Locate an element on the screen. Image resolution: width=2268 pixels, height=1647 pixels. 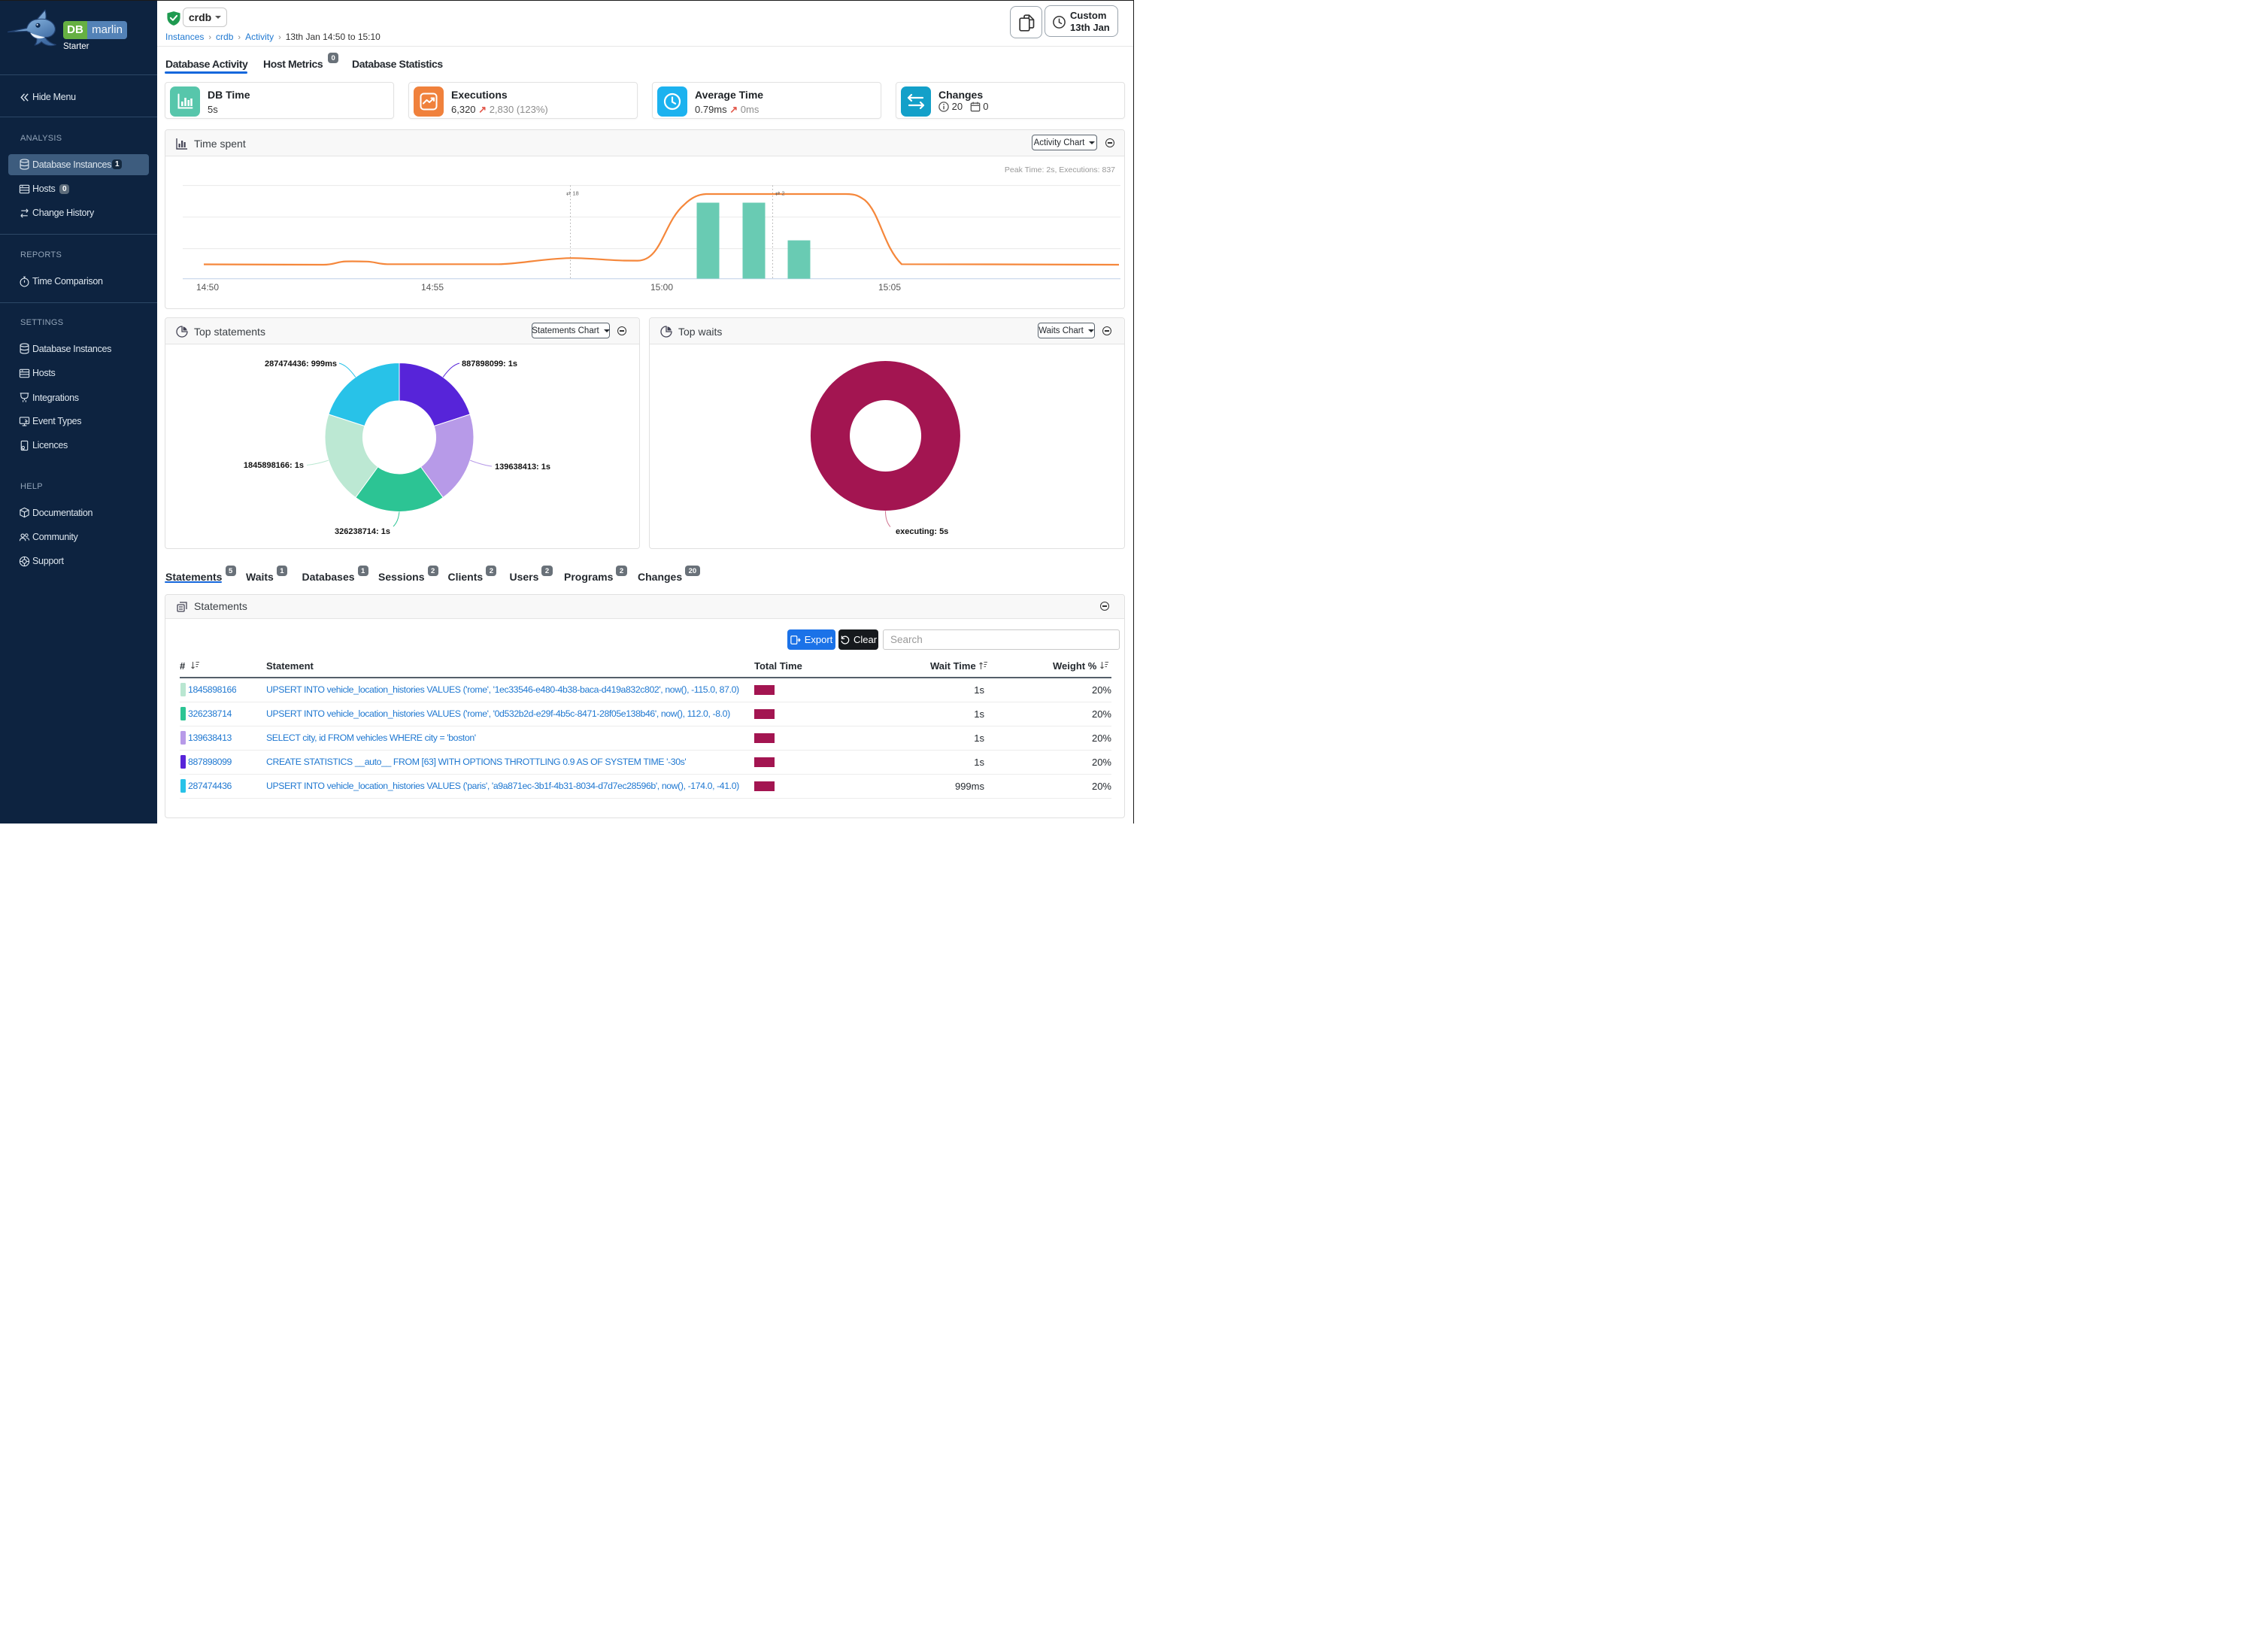
svg-text: 287474436: 999ms is located at coordinates (301, 364).